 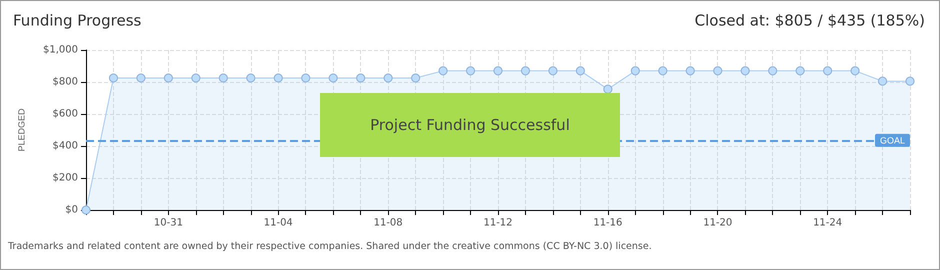 What do you see at coordinates (65, 82) in the screenshot?
I see `y-tick-label: $800` at bounding box center [65, 82].